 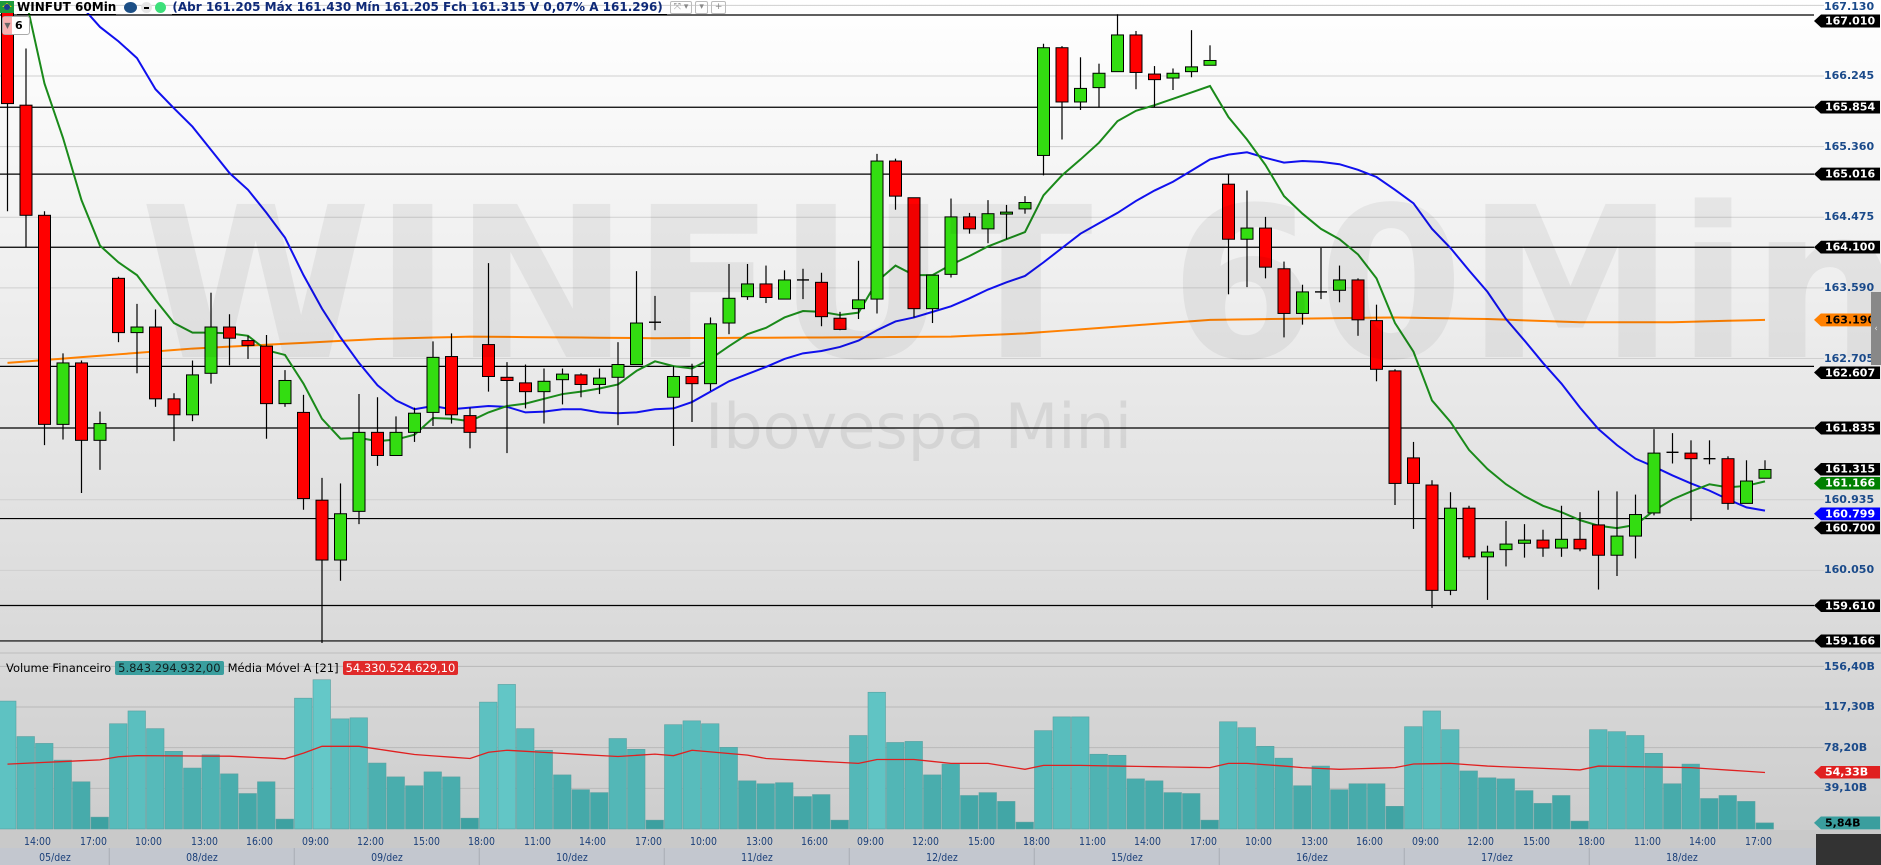 What do you see at coordinates (1849, 146) in the screenshot?
I see `price-tick-label: 165.360` at bounding box center [1849, 146].